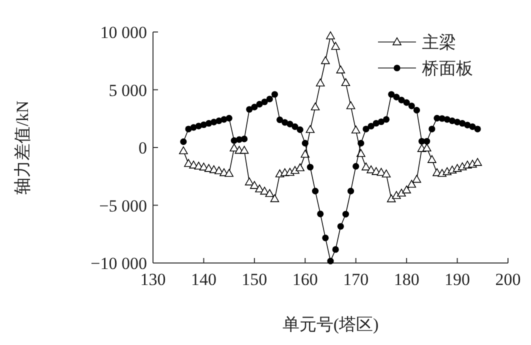  What do you see at coordinates (457, 279) in the screenshot?
I see `x-tick-label: 190` at bounding box center [457, 279].